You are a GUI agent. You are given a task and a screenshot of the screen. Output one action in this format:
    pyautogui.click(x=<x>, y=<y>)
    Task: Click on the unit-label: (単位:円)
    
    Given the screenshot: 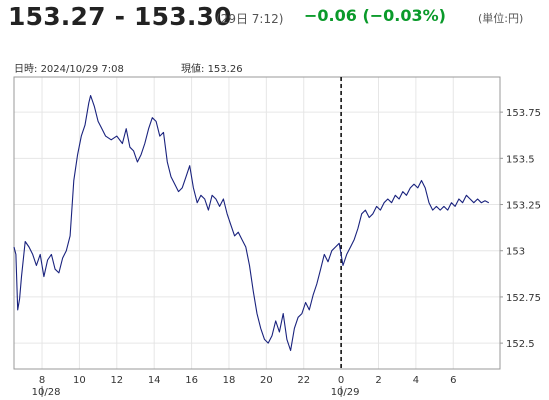 What is the action you would take?
    pyautogui.click(x=501, y=18)
    